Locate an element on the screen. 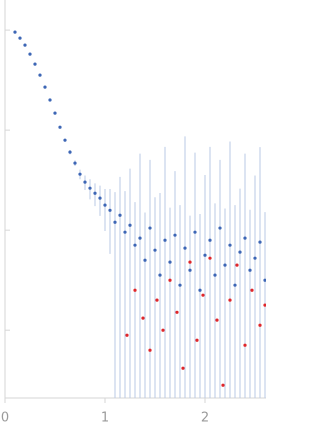 This screenshot has width=320, height=437. x-tick-label: 1 is located at coordinates (105, 418).